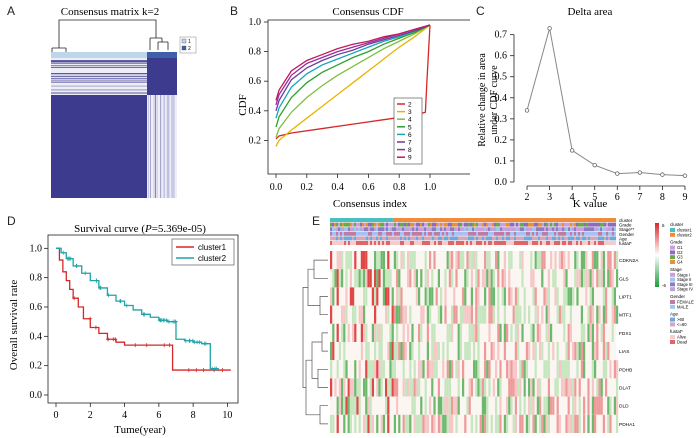 The height and width of the screenshot is (438, 700). Describe the element at coordinates (276, 187) in the screenshot. I see `cdf-xtick-label: 0.0` at that location.